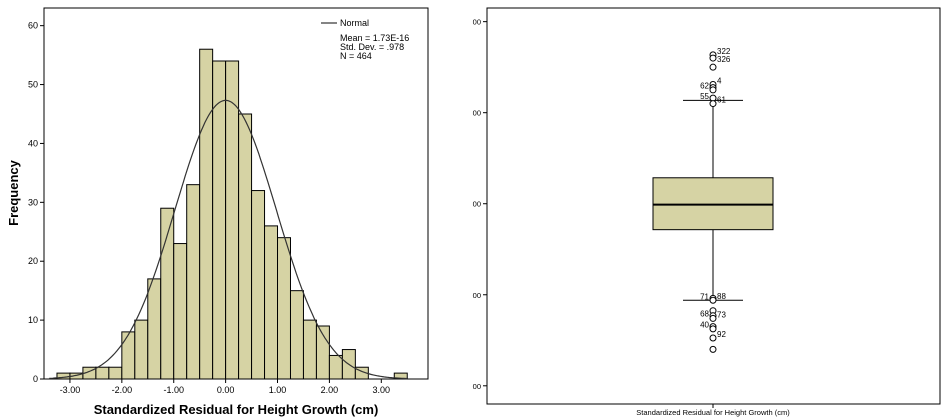  What do you see at coordinates (719, 80) in the screenshot?
I see `outlier-label: 4` at bounding box center [719, 80].